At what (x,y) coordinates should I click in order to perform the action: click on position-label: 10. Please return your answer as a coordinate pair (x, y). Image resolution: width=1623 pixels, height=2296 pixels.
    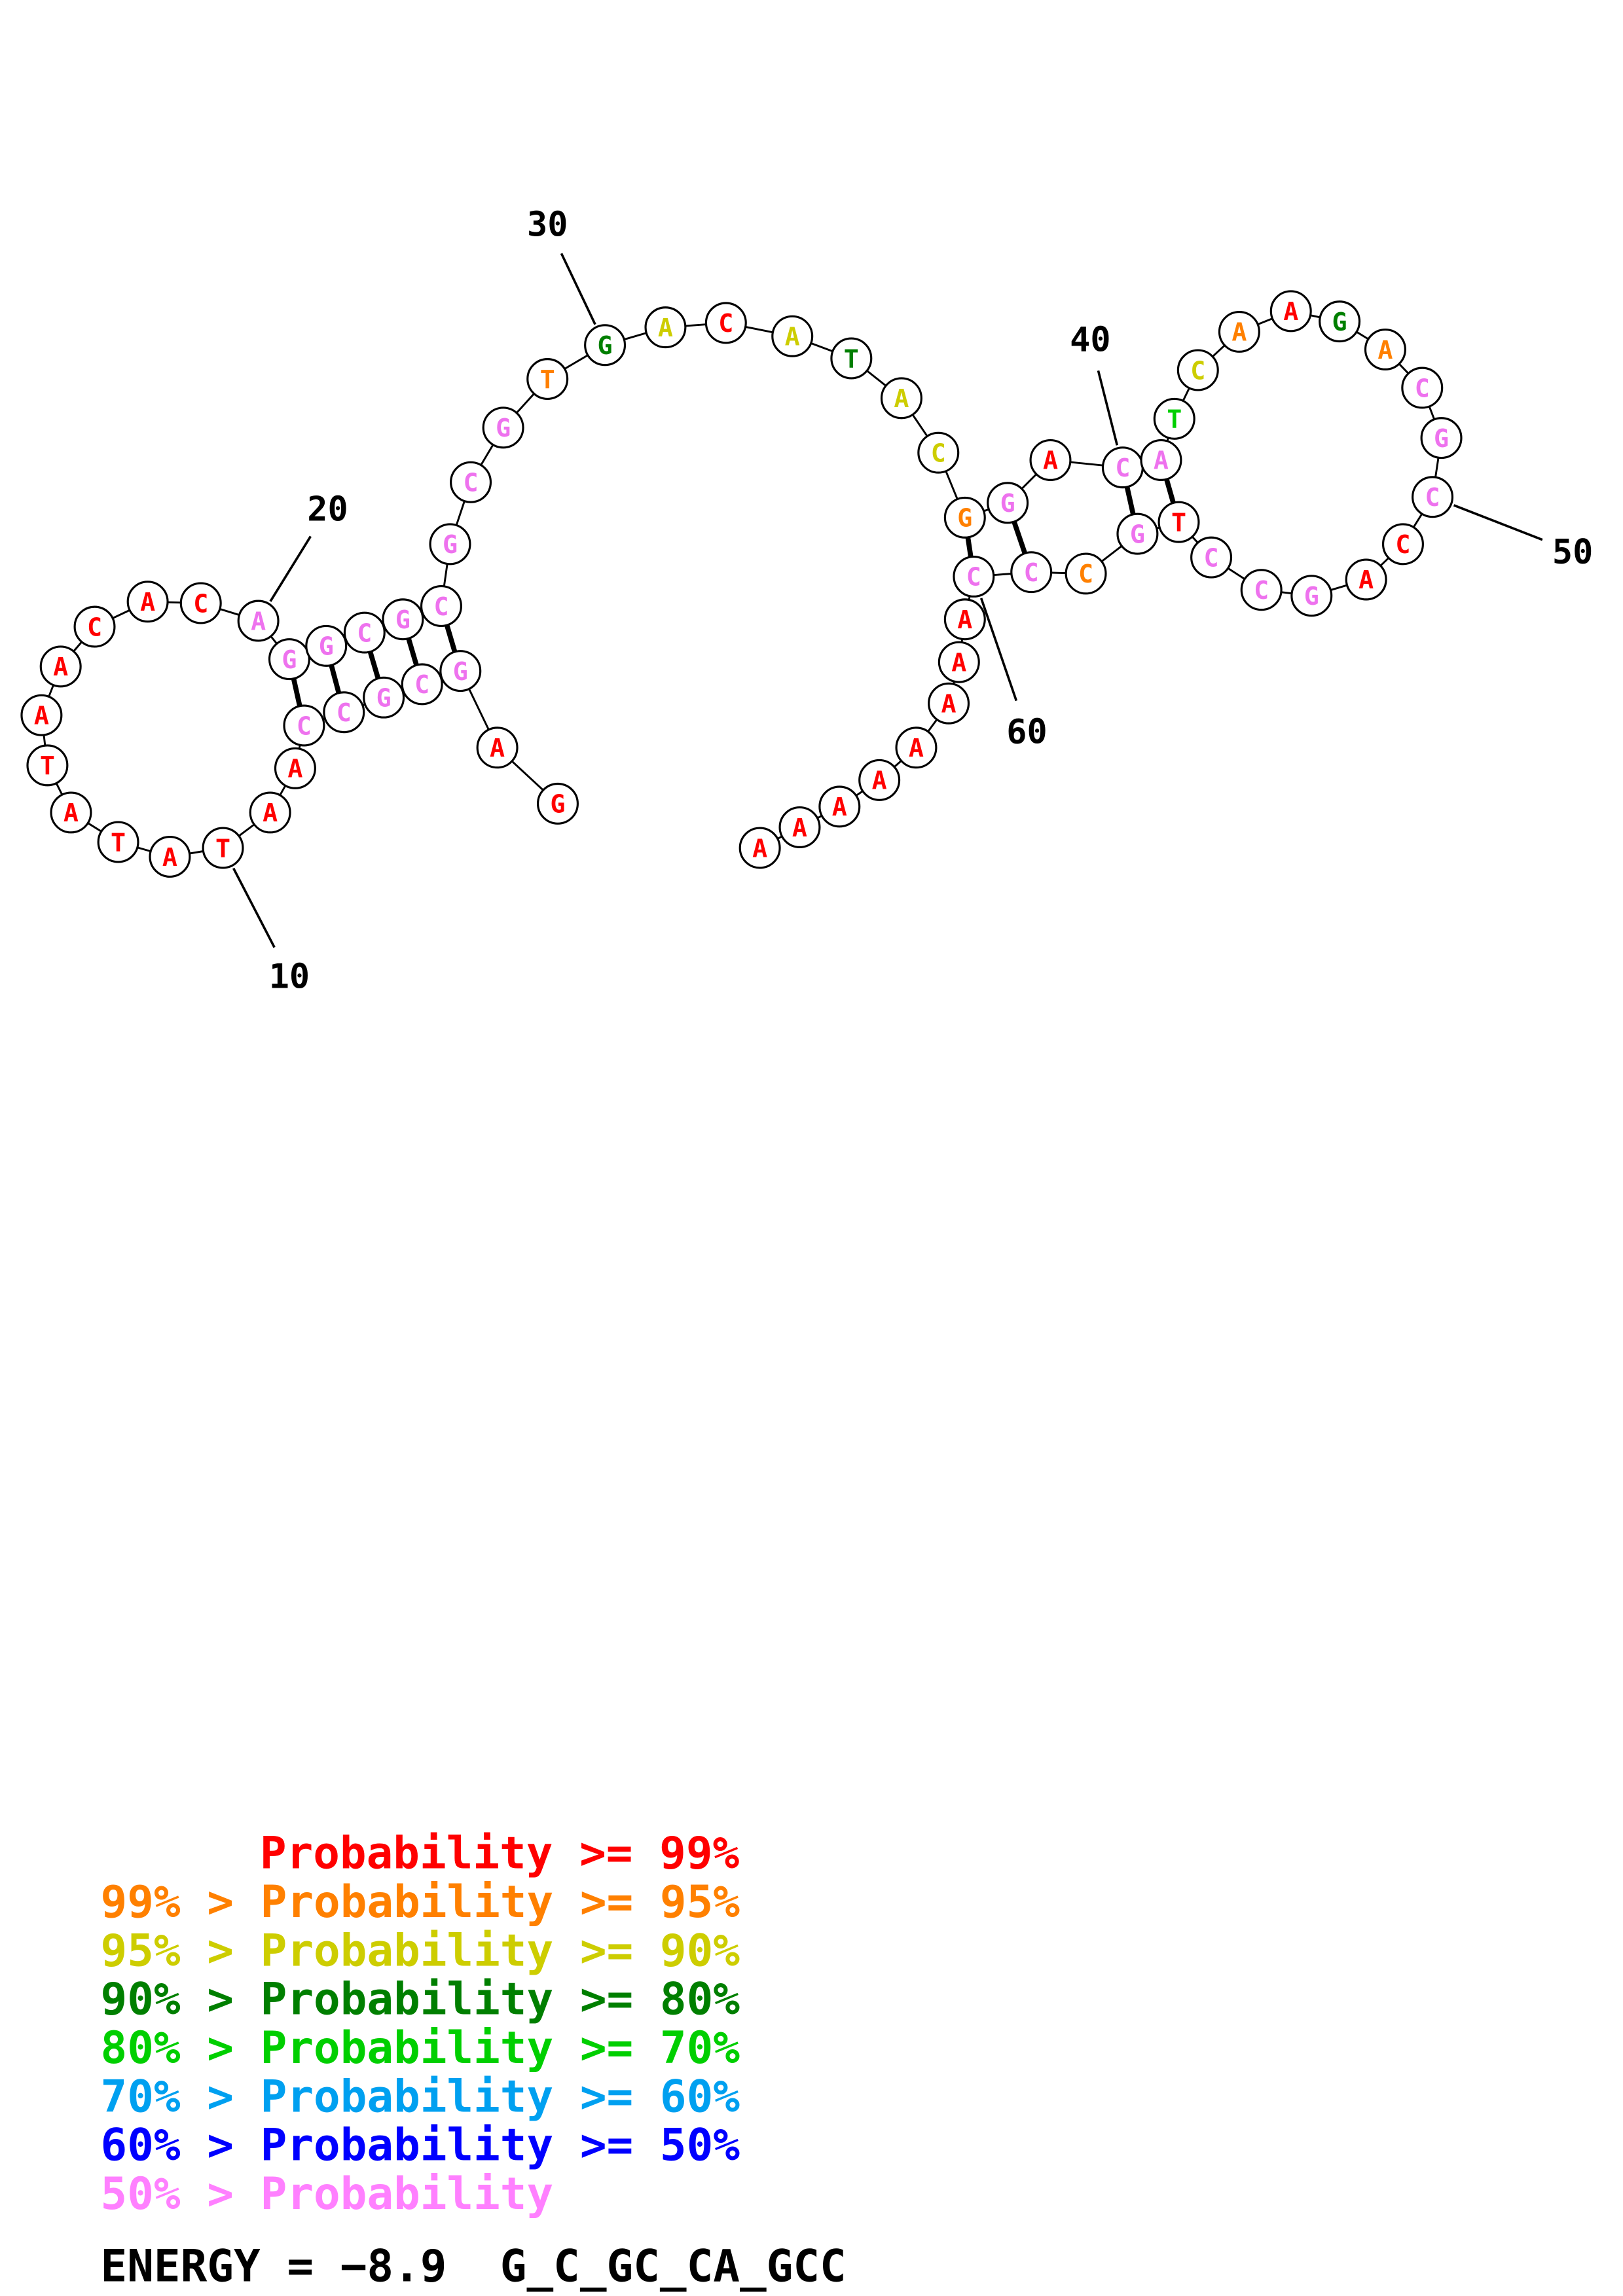
    Looking at the image, I should click on (289, 977).